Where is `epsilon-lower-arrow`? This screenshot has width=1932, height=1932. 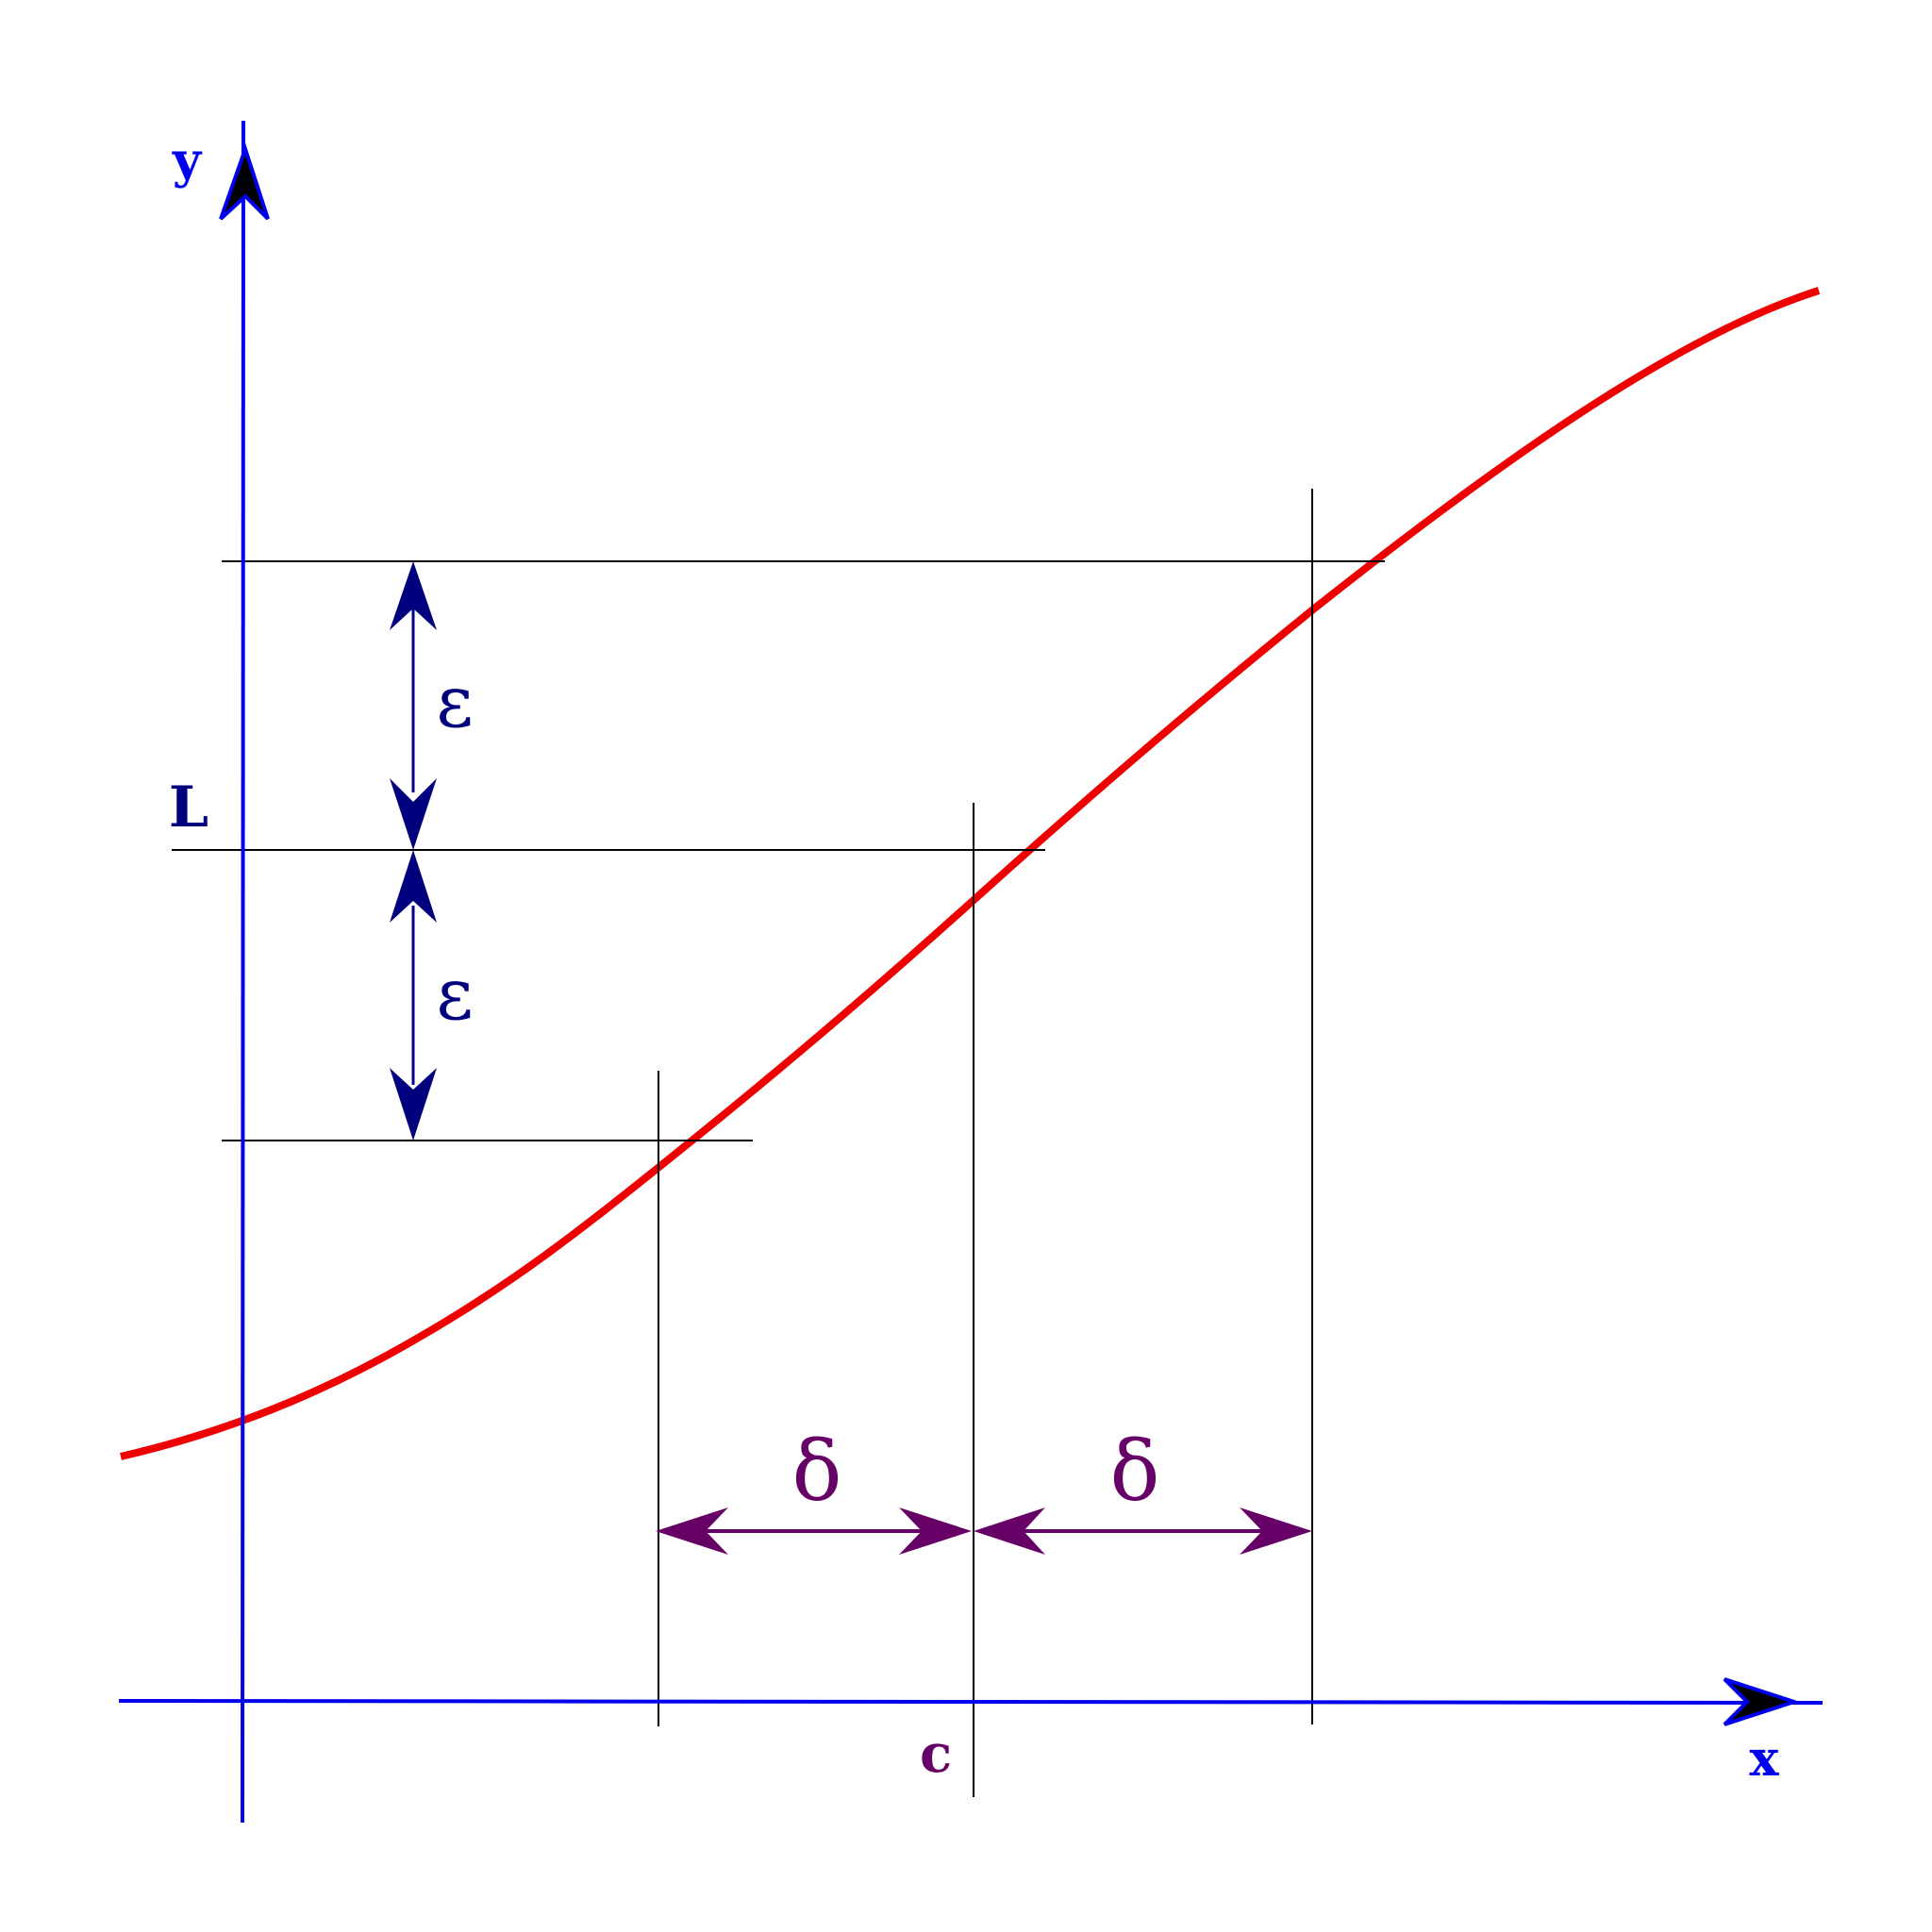 epsilon-lower-arrow is located at coordinates (413, 996).